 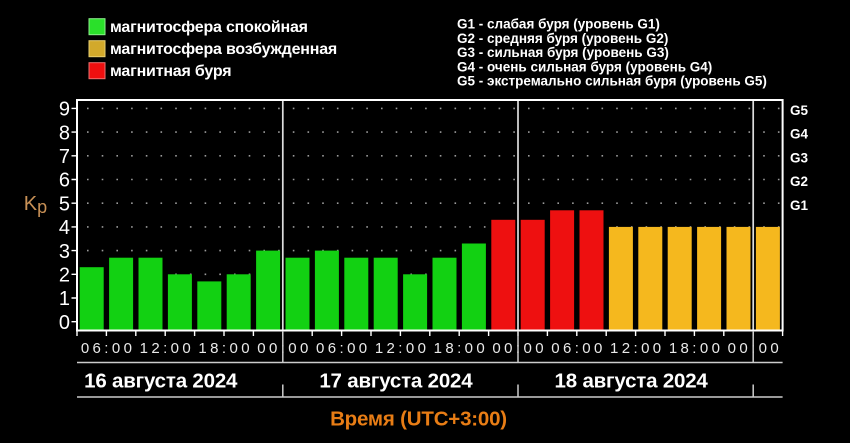 What do you see at coordinates (64, 181) in the screenshot?
I see `svg-text: 6` at bounding box center [64, 181].